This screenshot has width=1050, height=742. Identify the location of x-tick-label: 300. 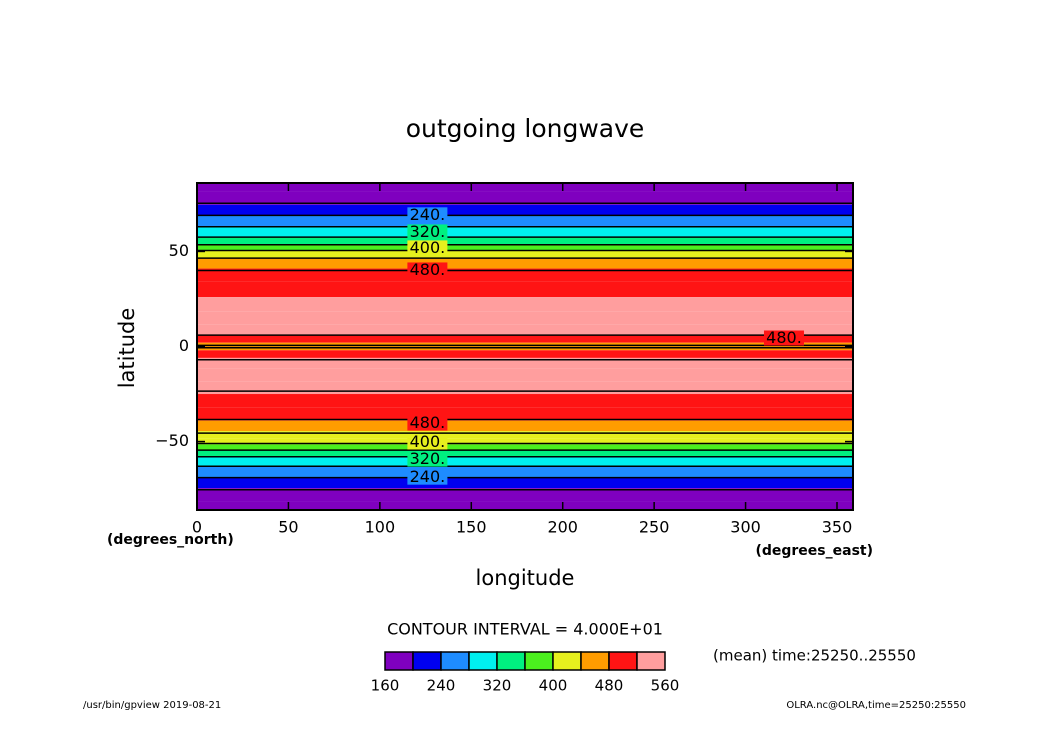
(745, 527).